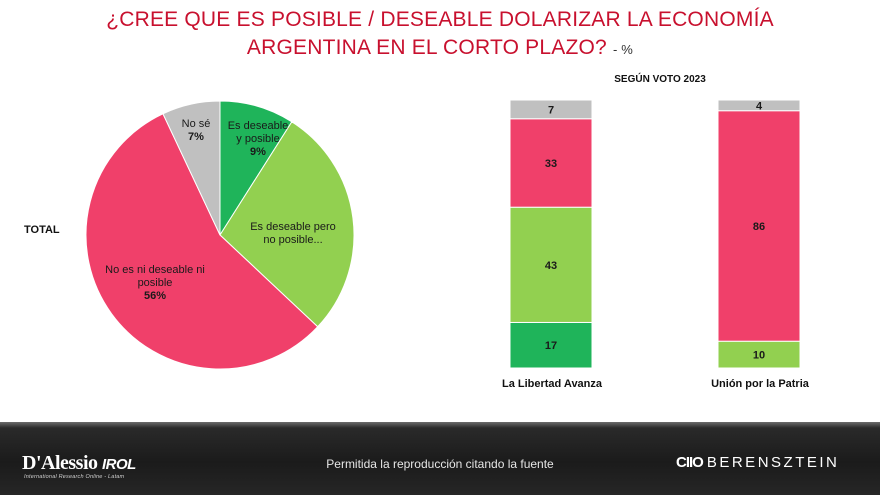 This screenshot has width=880, height=495. I want to click on total-label: TOTAL, so click(42, 230).